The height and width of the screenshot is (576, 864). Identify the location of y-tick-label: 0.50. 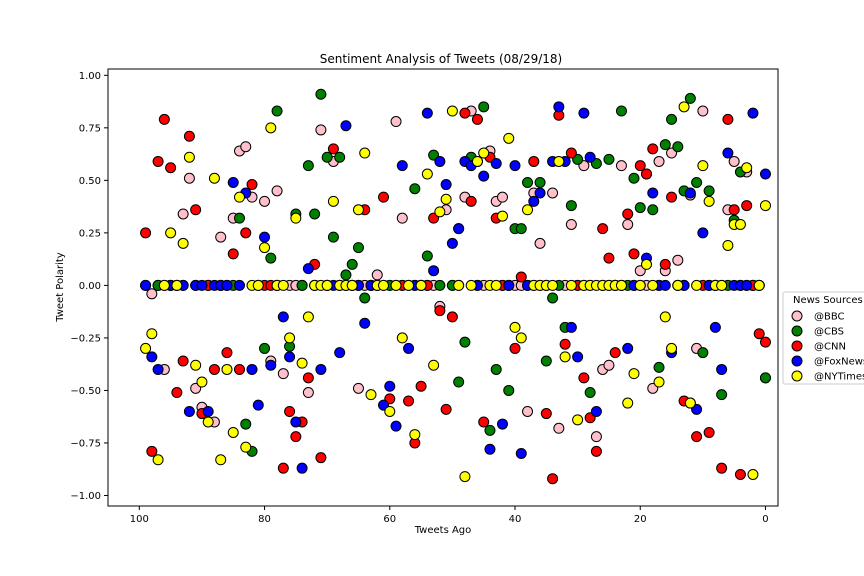
(90, 181).